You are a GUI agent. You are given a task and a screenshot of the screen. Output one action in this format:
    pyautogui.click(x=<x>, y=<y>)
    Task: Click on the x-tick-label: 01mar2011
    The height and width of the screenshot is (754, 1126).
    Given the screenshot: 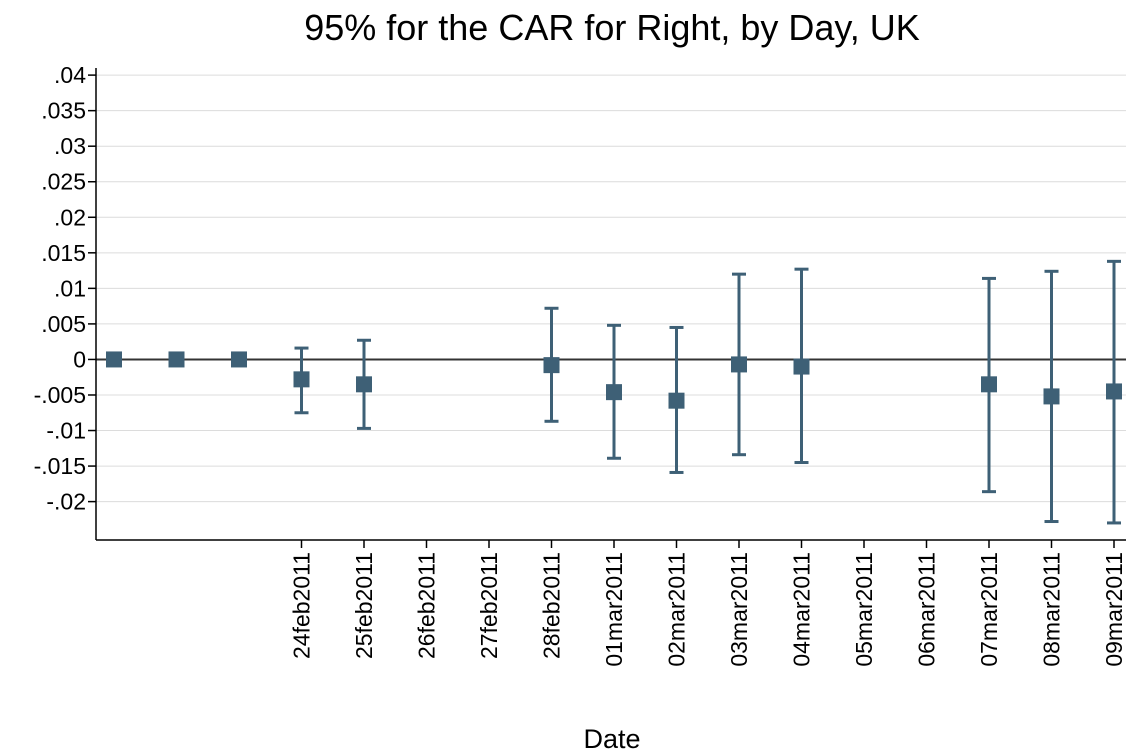 What is the action you would take?
    pyautogui.click(x=614, y=609)
    